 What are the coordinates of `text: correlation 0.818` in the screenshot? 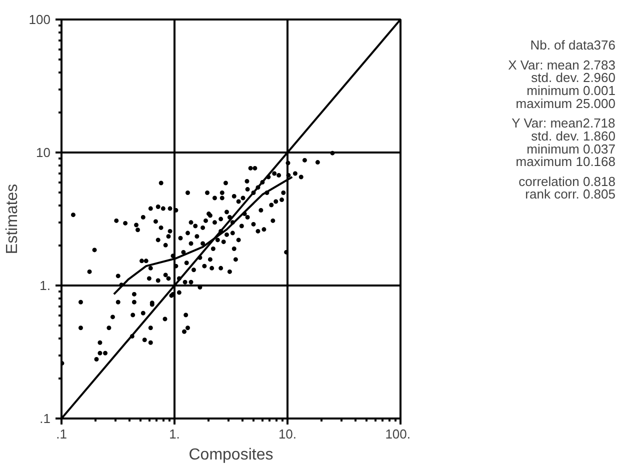 It's located at (567, 181).